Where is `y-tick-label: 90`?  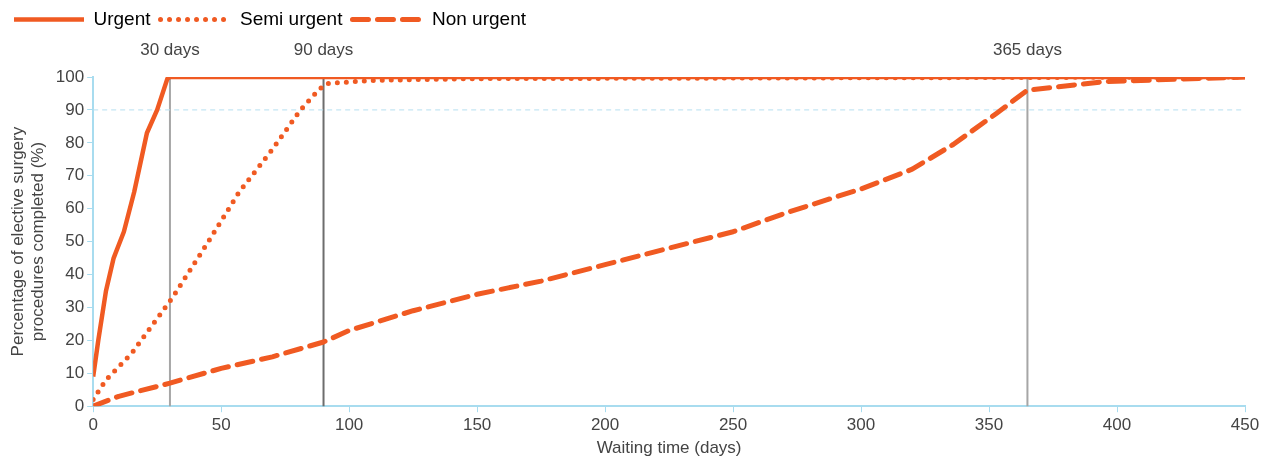 y-tick-label: 90 is located at coordinates (75, 109).